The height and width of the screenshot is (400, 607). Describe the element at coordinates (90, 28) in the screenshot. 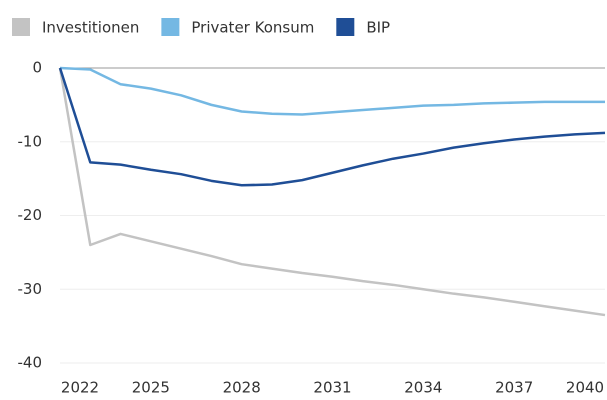

I see `legend-label: Investitionen` at that location.